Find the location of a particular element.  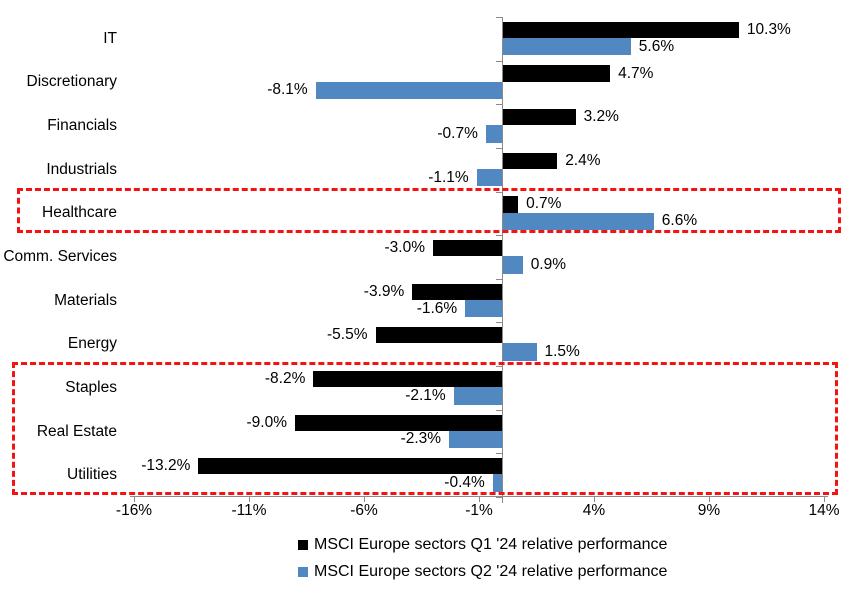

value-label: -1.6% is located at coordinates (437, 308).